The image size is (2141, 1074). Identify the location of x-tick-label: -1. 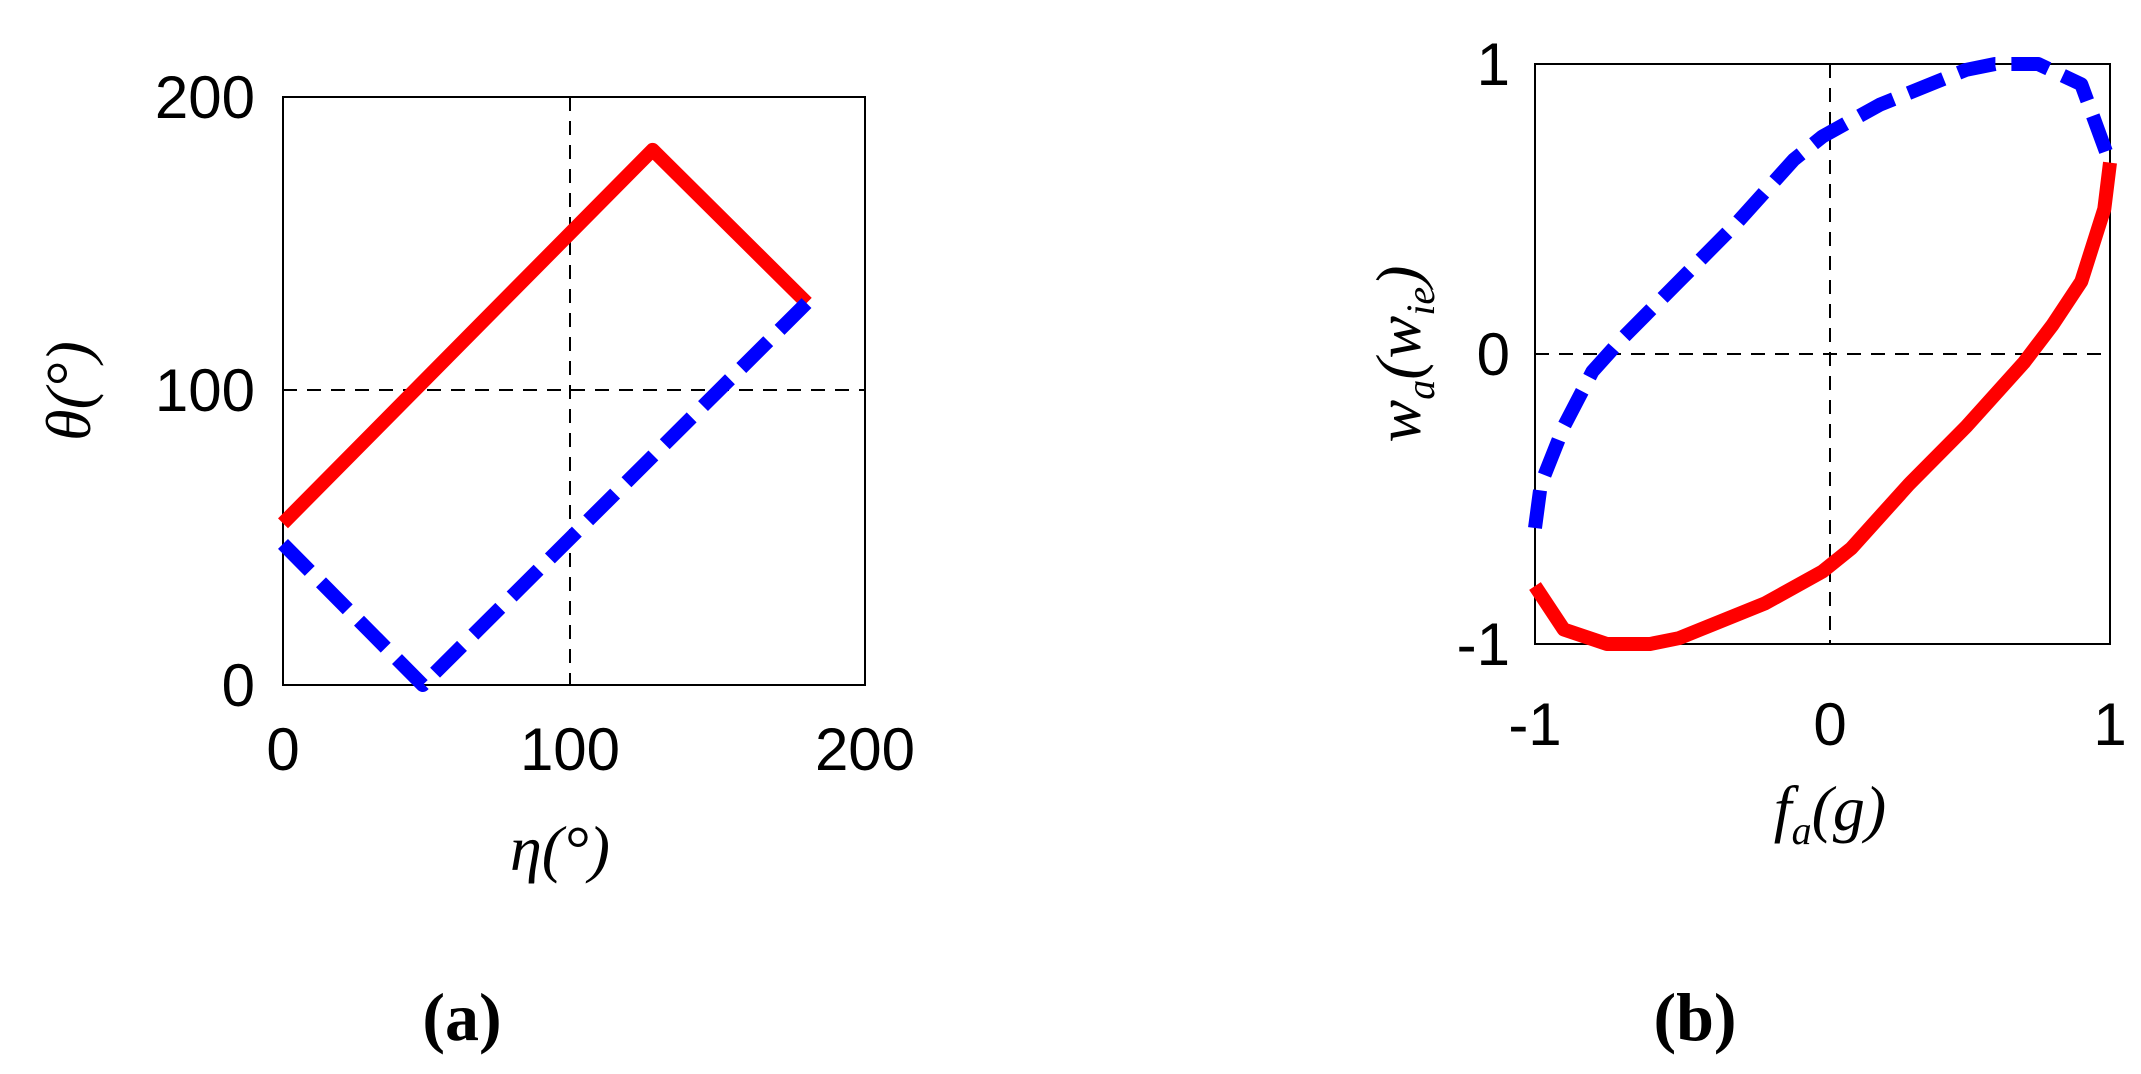
(1534, 724).